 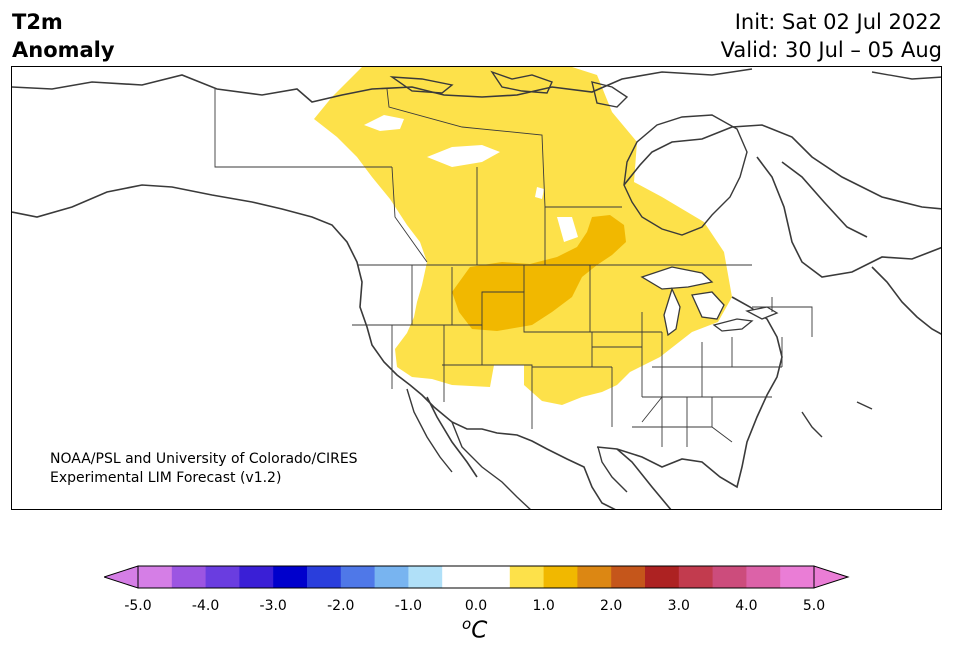 What do you see at coordinates (831, 50) in the screenshot?
I see `valid-date: Valid: 30 Jul – 05 Aug` at bounding box center [831, 50].